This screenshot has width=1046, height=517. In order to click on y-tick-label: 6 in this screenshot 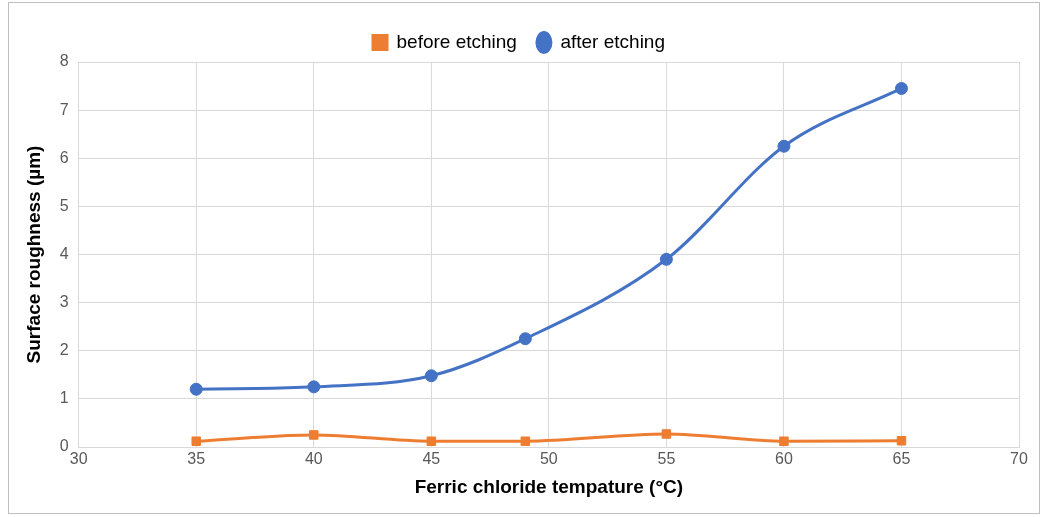, I will do `click(64, 157)`.